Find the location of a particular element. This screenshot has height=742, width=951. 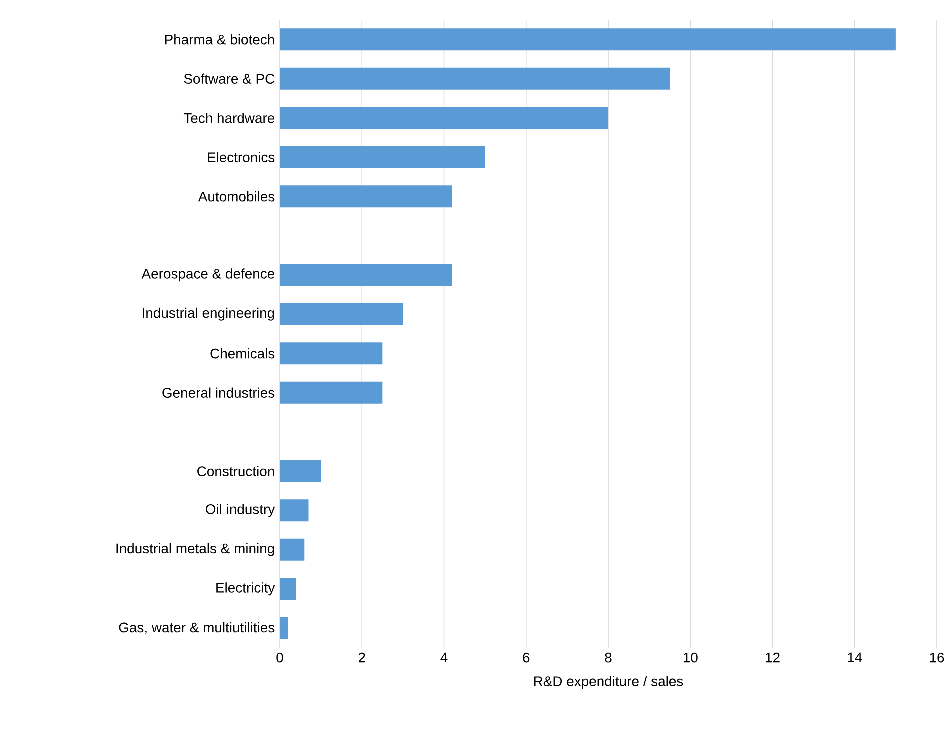

y-tick-label: Chemicals is located at coordinates (242, 353).